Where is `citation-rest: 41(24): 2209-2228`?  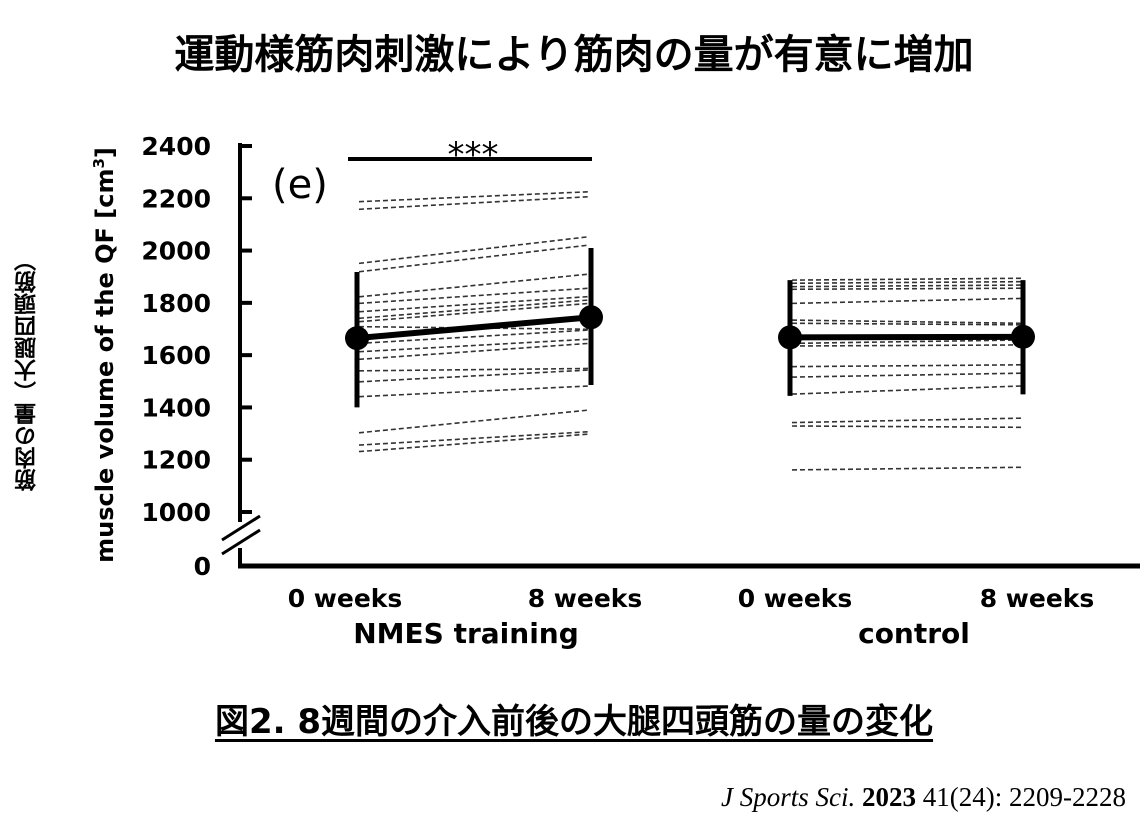 citation-rest: 41(24): 2209-2228 is located at coordinates (1021, 797).